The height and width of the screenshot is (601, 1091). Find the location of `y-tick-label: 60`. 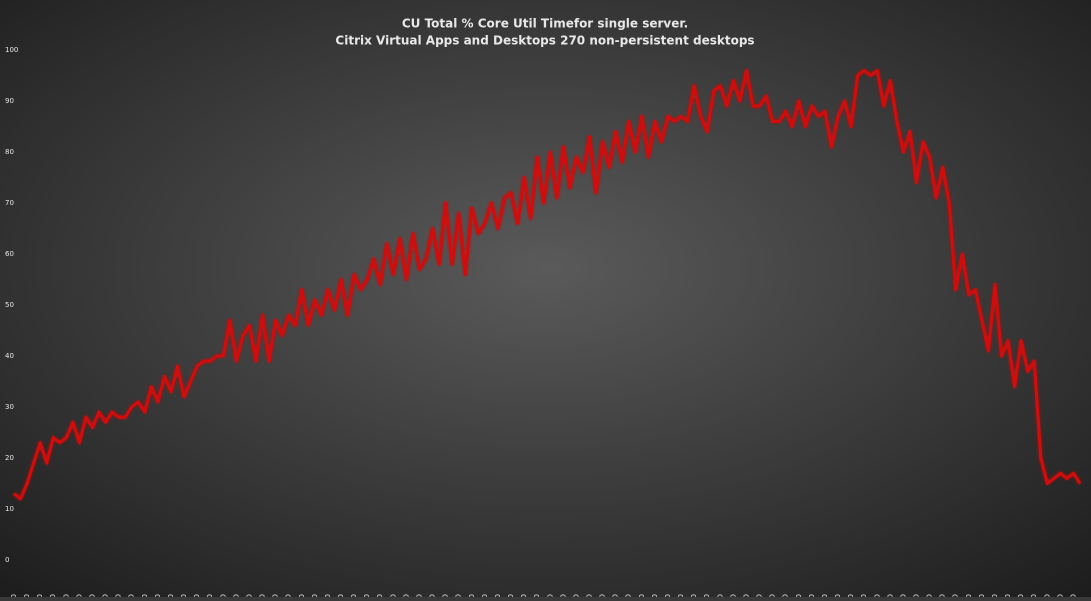

y-tick-label: 60 is located at coordinates (9, 254).